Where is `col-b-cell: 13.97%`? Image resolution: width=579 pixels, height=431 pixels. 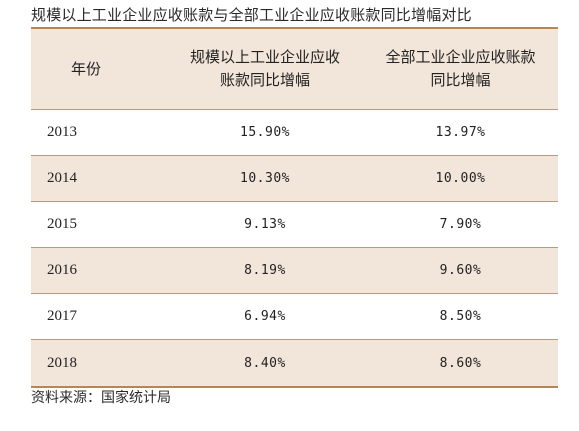 col-b-cell: 13.97% is located at coordinates (460, 132).